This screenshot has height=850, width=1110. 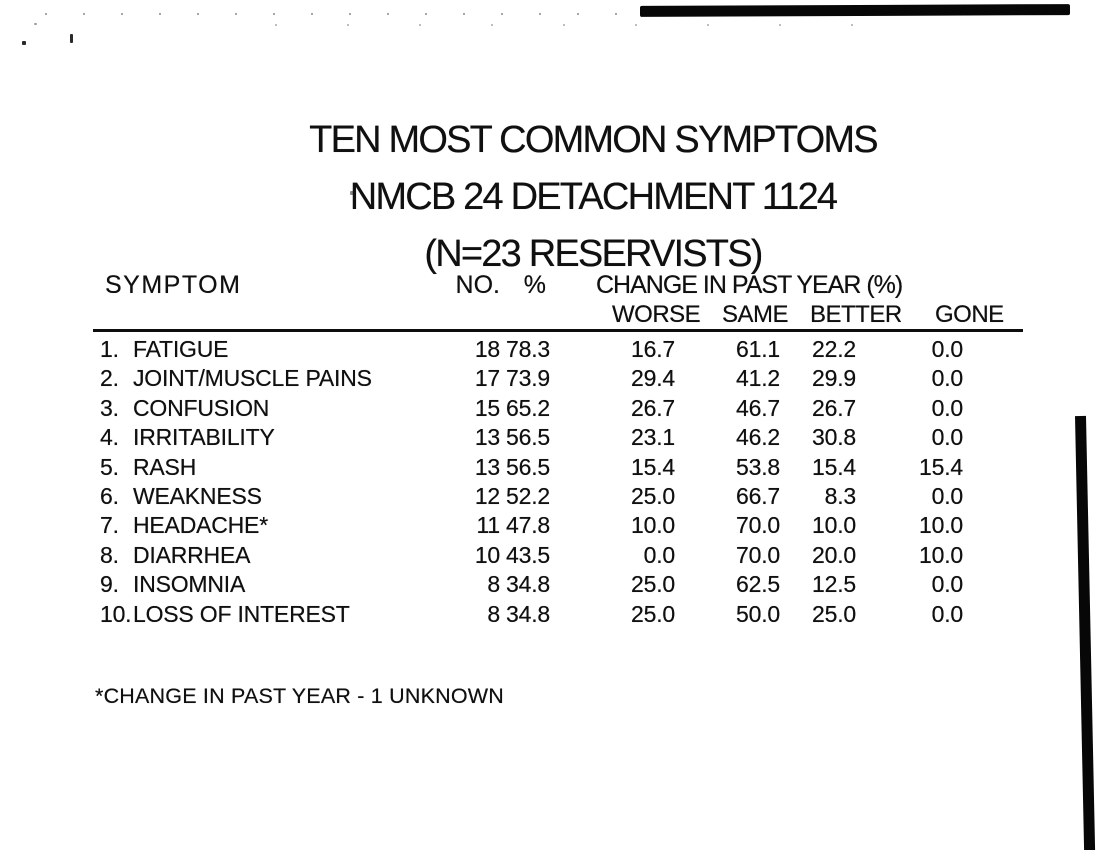 I want to click on column-header-gone: GONE, so click(x=969, y=314).